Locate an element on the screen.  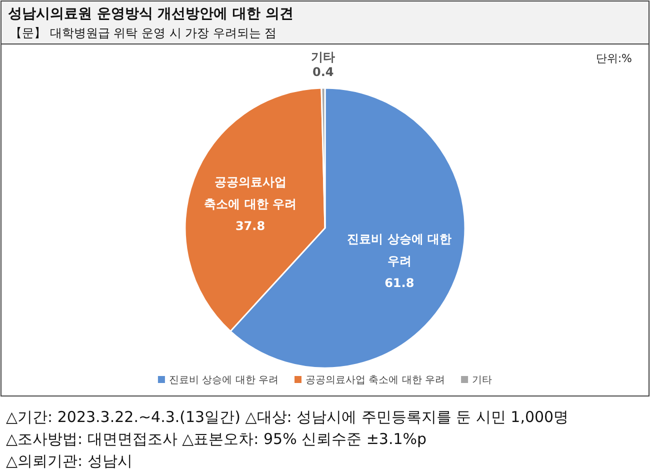
data-label: 61.8 is located at coordinates (399, 283).